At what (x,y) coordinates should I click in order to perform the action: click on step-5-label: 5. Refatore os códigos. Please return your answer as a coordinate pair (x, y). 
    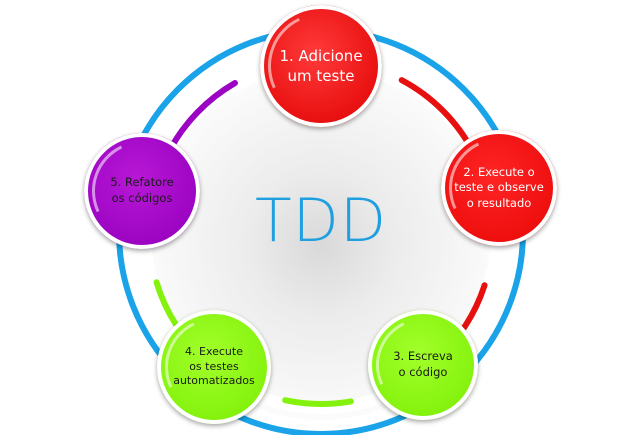
    Looking at the image, I should click on (142, 190).